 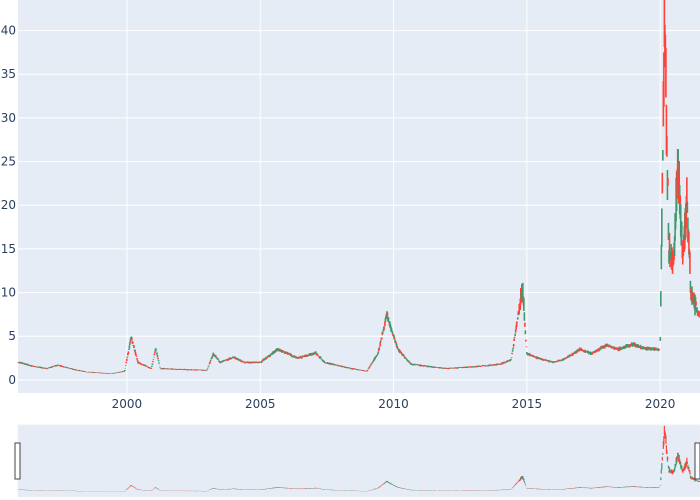 What do you see at coordinates (127, 404) in the screenshot?
I see `x-tick-label: 2000` at bounding box center [127, 404].